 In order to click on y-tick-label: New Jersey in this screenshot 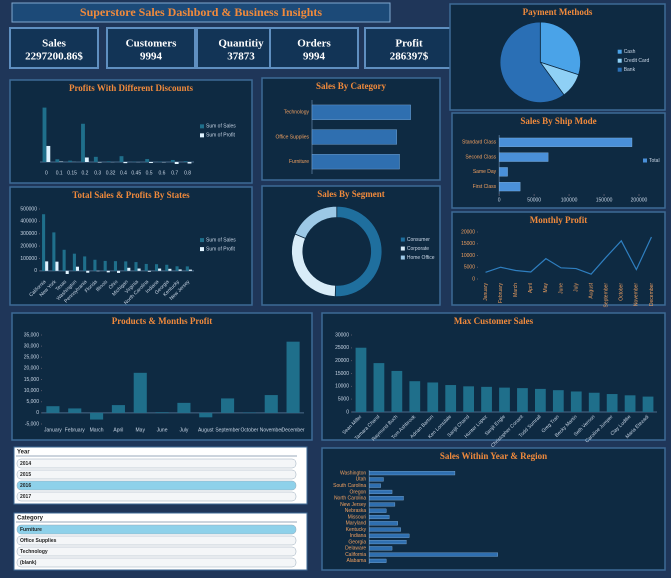, I will do `click(353, 505)`.